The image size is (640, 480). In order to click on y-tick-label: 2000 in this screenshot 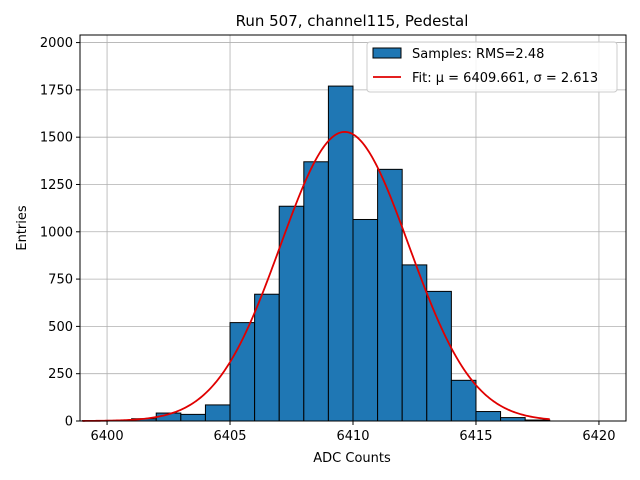, I will do `click(56, 43)`.